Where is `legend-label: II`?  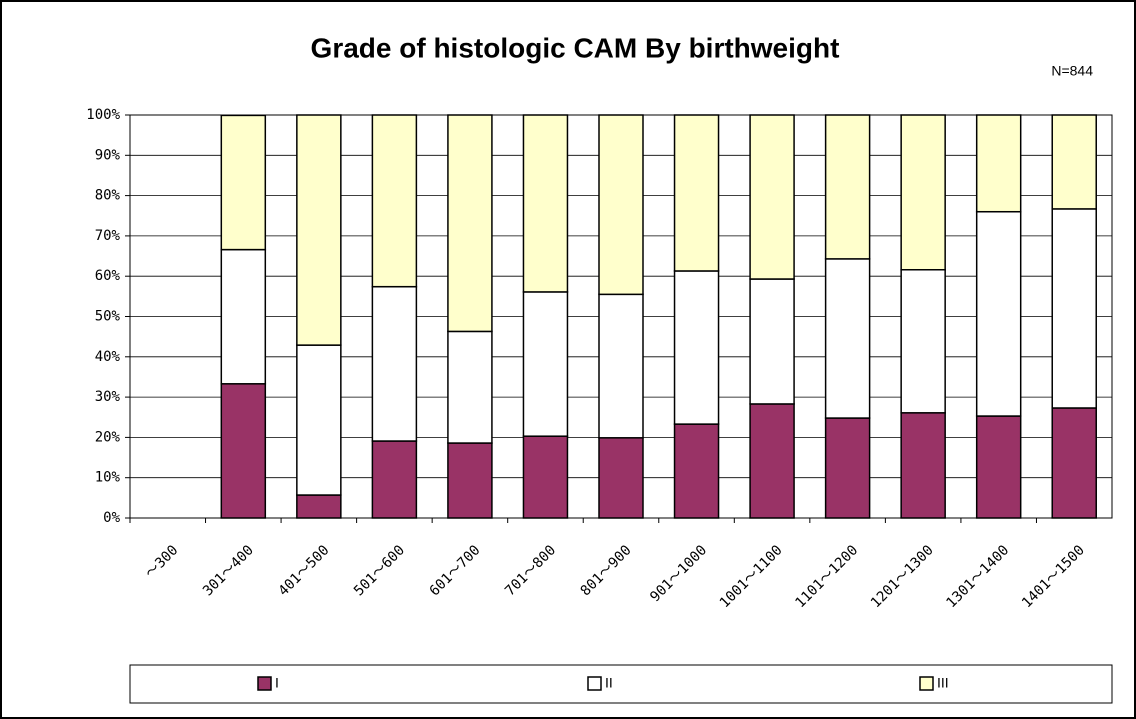
legend-label: II is located at coordinates (609, 683).